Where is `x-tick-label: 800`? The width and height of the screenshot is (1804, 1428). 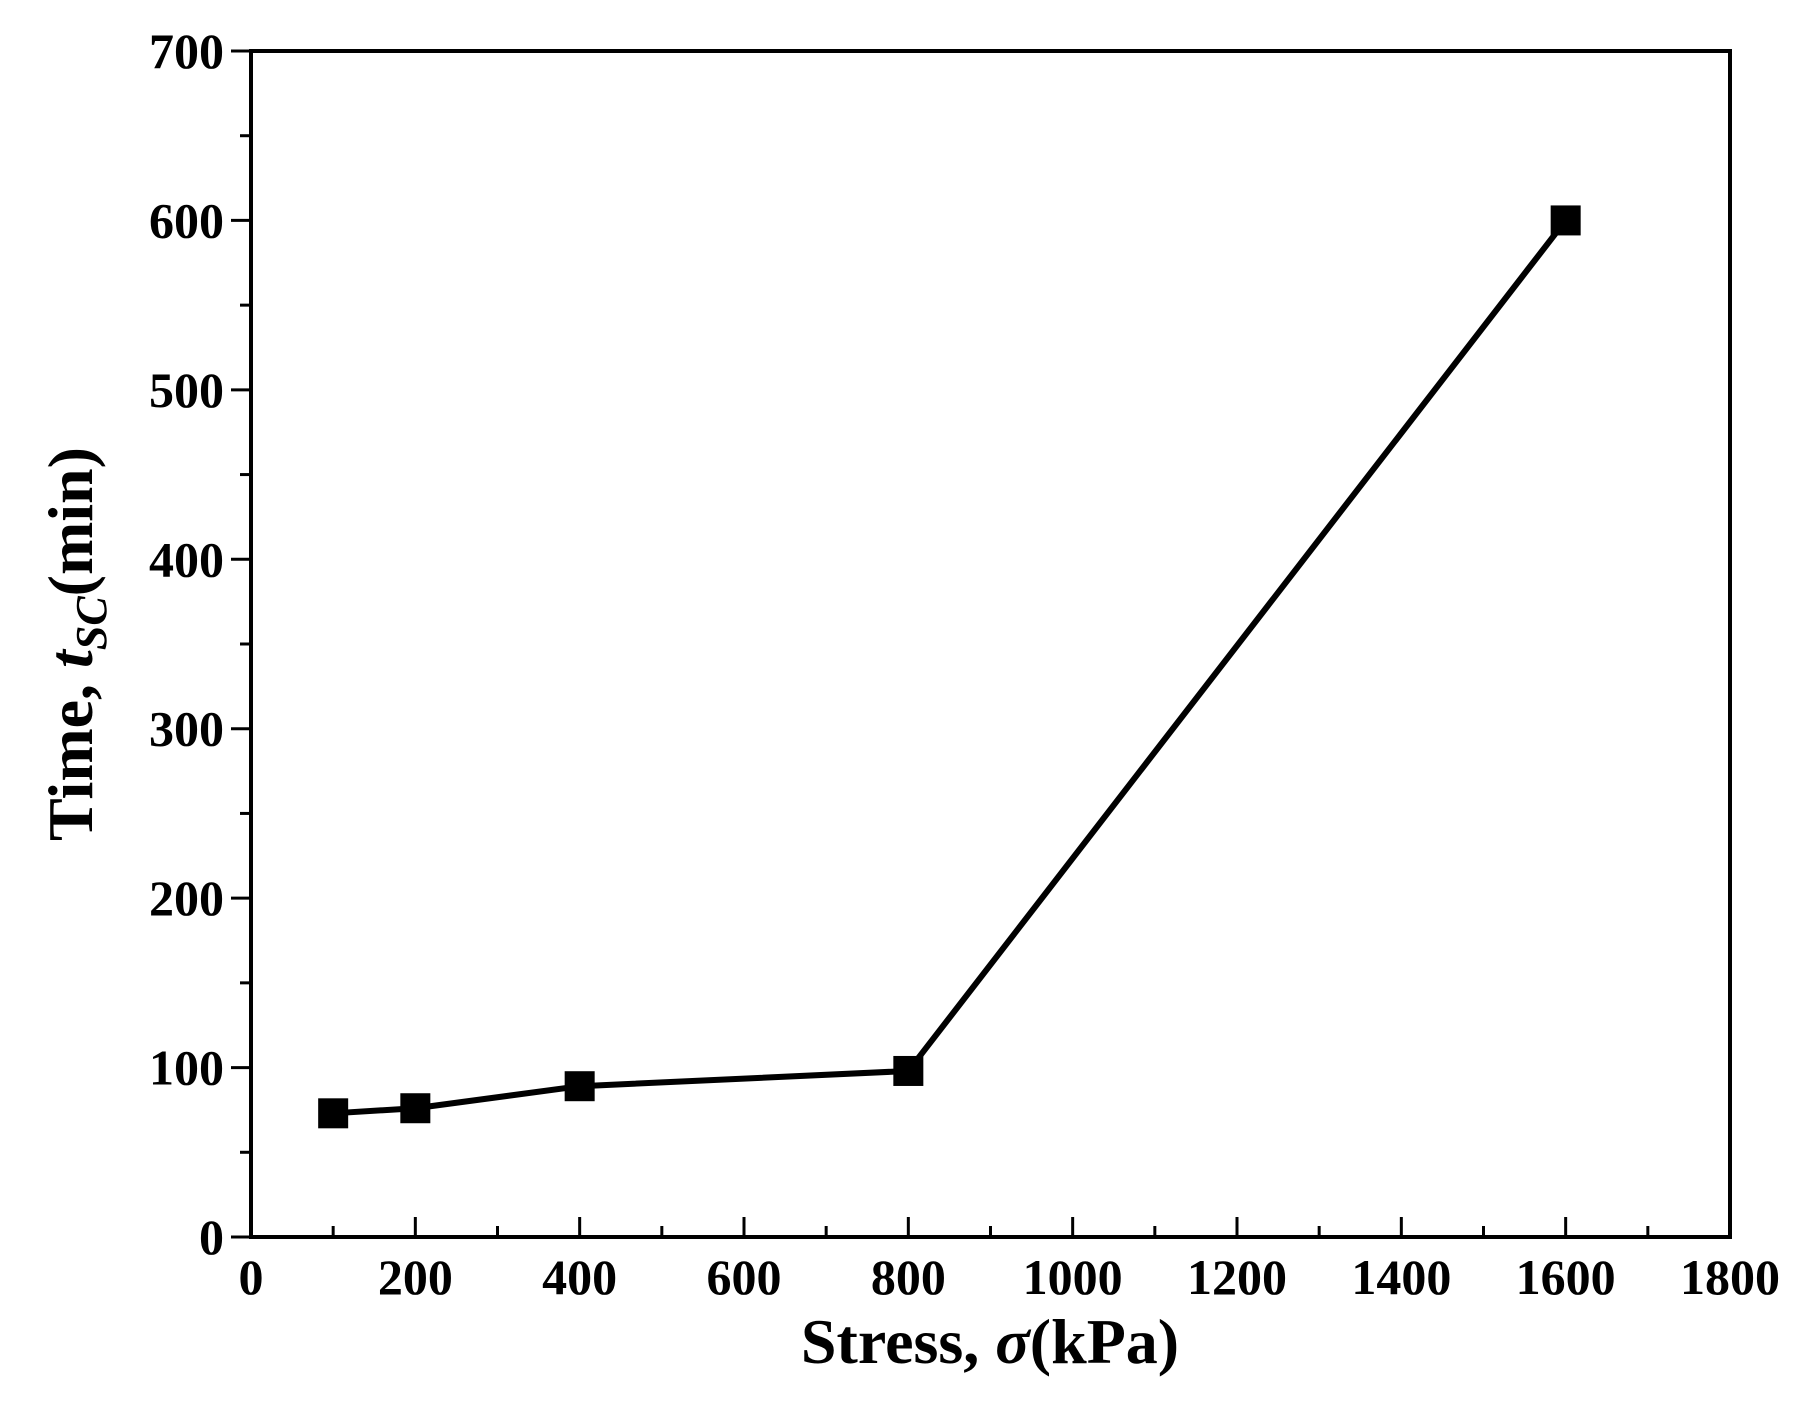 x-tick-label: 800 is located at coordinates (908, 1277).